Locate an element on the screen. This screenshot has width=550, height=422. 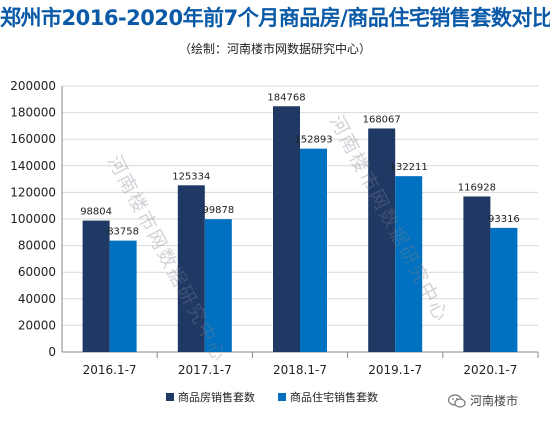
y-tick-label: 40000 is located at coordinates (37, 299).